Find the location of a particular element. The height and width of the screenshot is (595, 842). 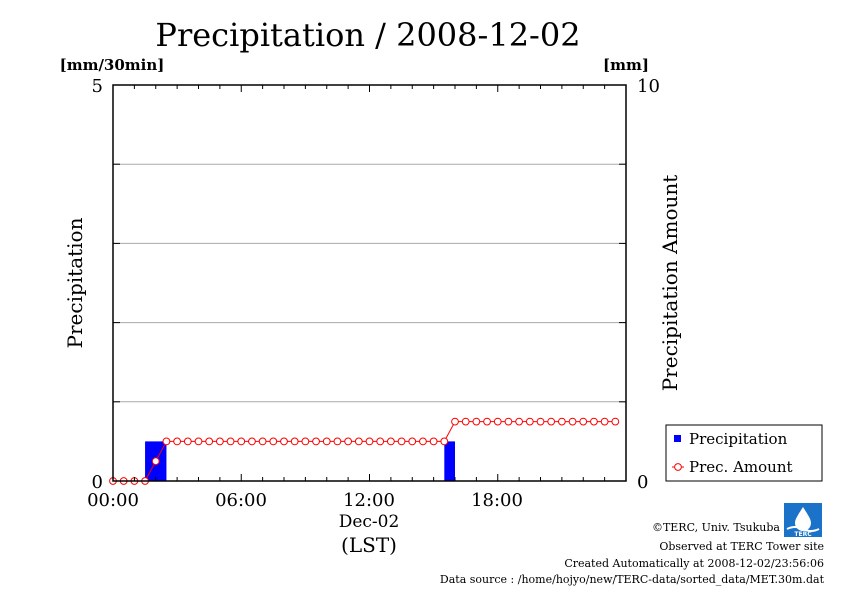

chart-title: Precipitation / 2008-12-02 is located at coordinates (367, 35).